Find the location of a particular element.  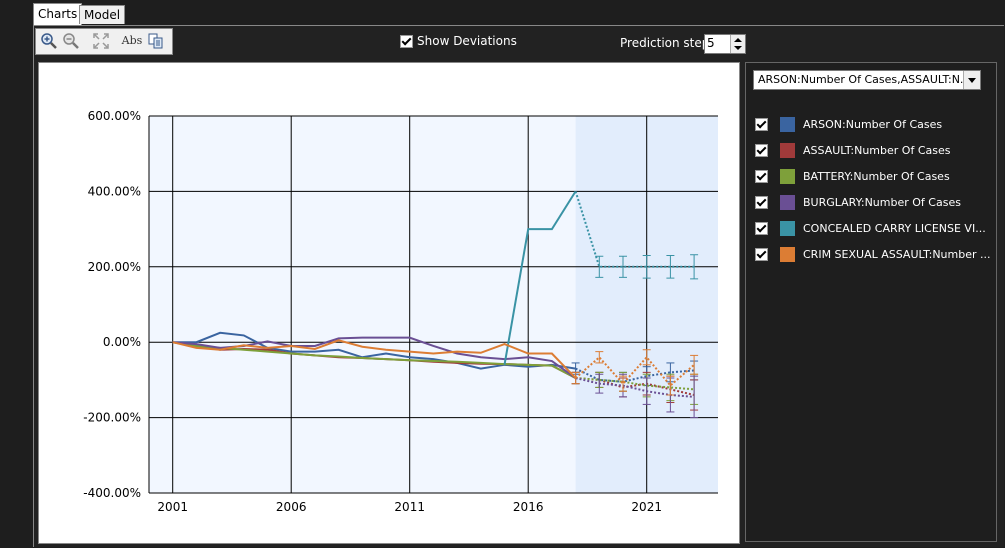

x-tick-label: 2021 is located at coordinates (646, 507).